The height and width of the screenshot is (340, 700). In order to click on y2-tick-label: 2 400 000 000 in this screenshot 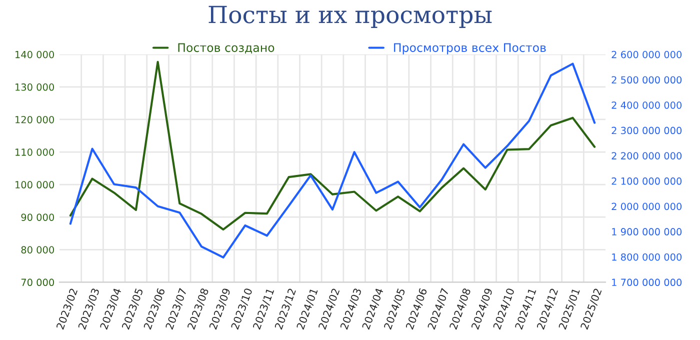, I will do `click(647, 105)`.